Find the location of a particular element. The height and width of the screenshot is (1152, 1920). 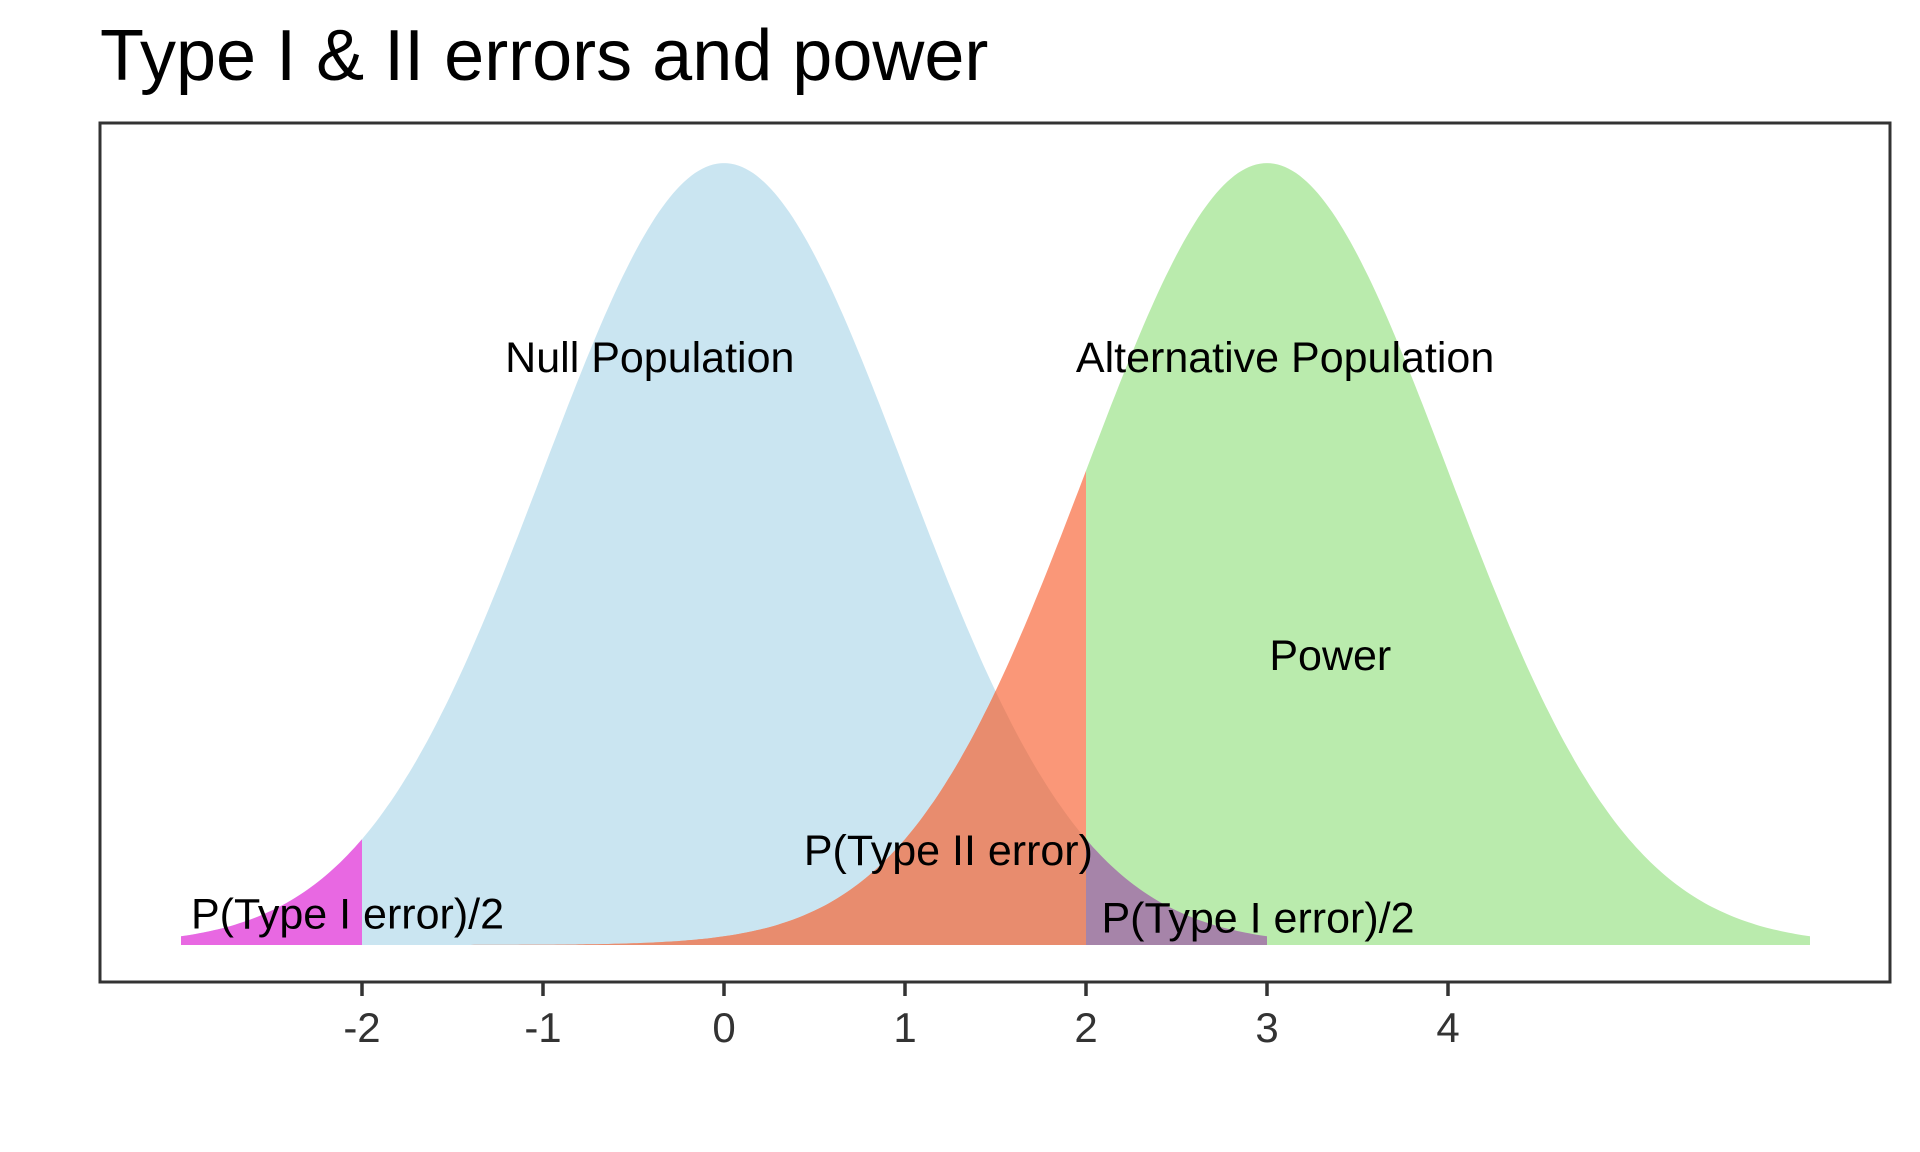

label-power: Power is located at coordinates (1330, 656).